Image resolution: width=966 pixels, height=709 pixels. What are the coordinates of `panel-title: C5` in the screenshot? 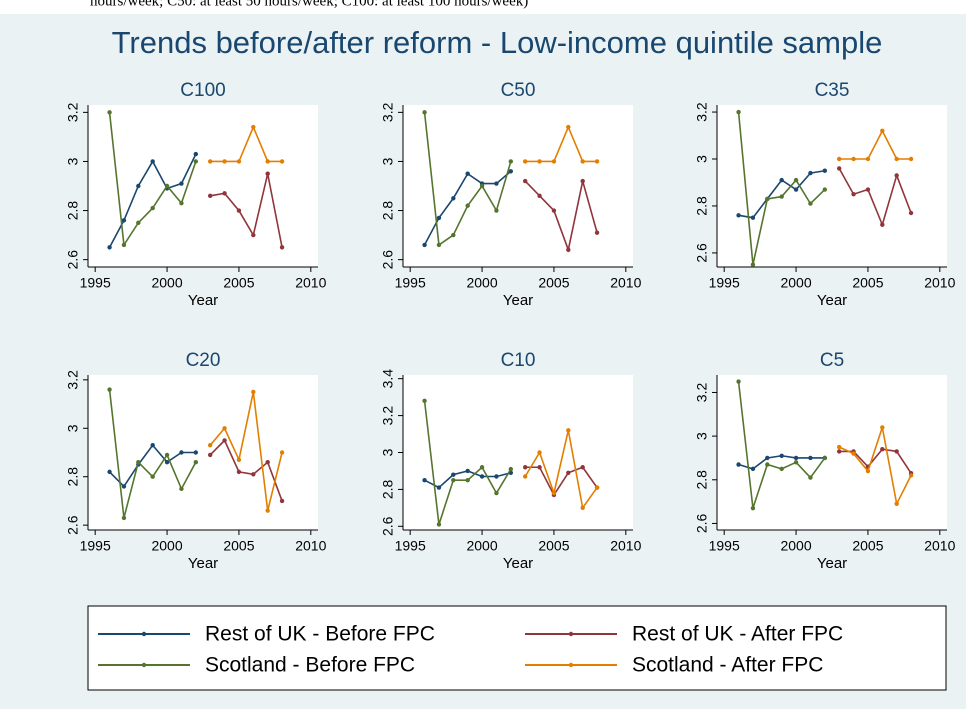 It's located at (832, 360).